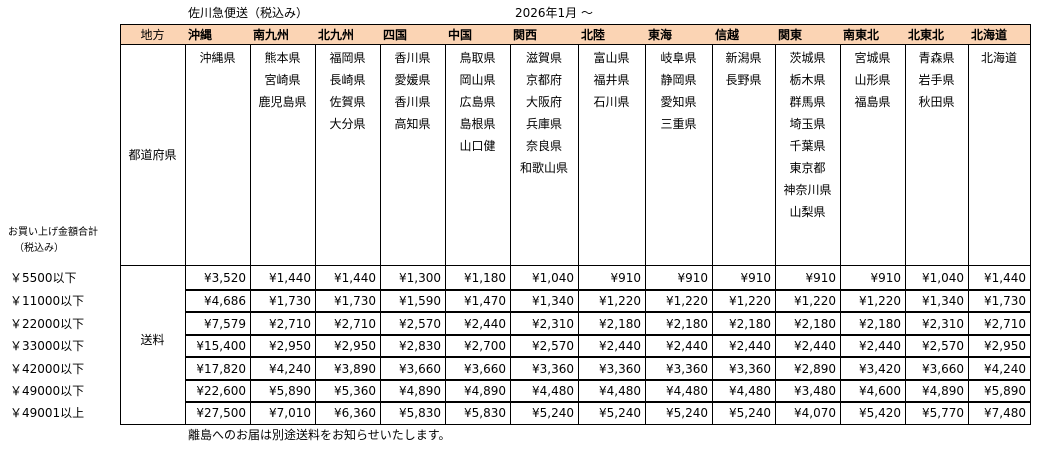  Describe the element at coordinates (815, 368) in the screenshot. I see `fee: ¥2,890` at that location.